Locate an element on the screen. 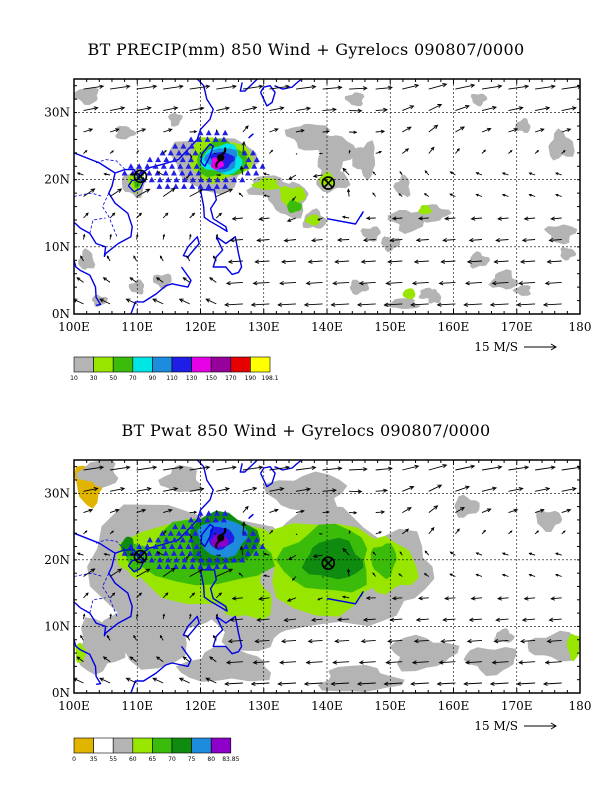  colorbar-label: 83.85 is located at coordinates (230, 759).